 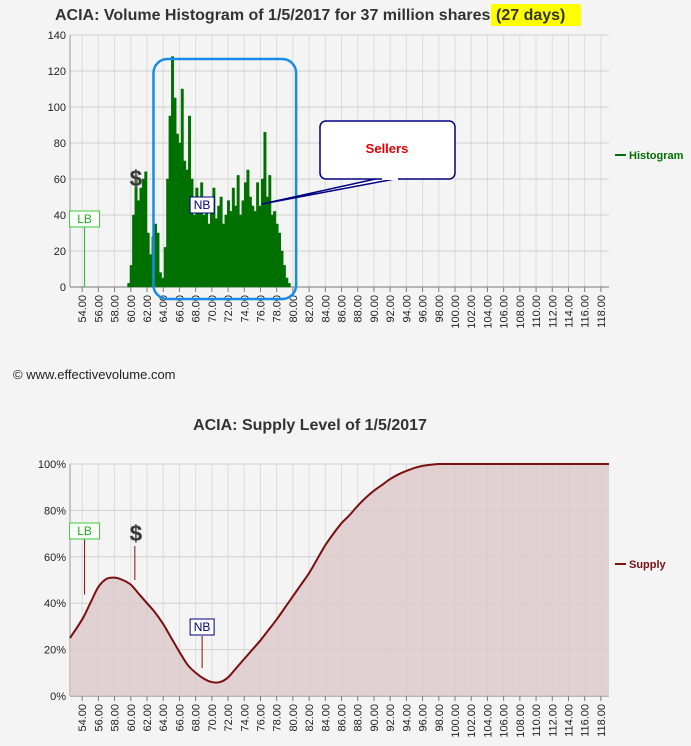 What do you see at coordinates (57, 72) in the screenshot?
I see `y-tick-label: 120` at bounding box center [57, 72].